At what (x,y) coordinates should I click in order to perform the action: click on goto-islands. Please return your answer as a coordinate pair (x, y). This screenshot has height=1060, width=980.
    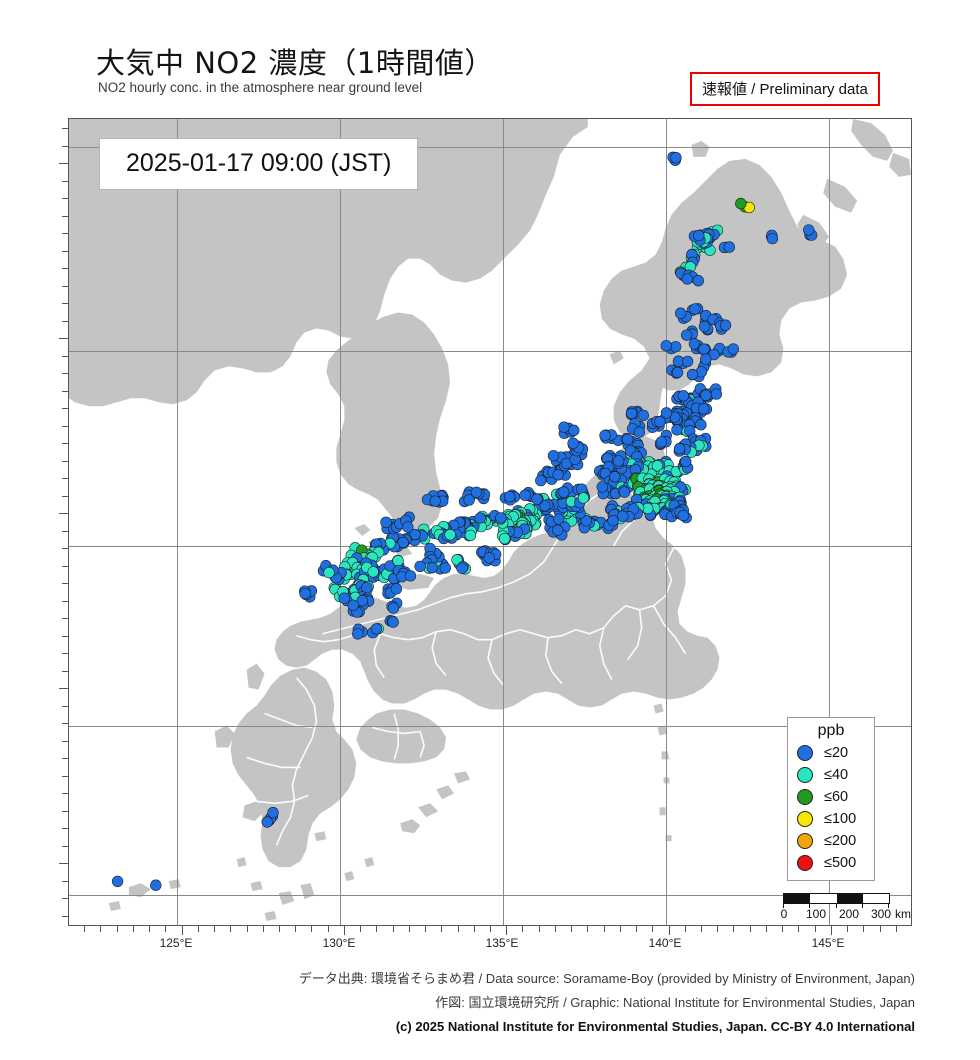
    Looking at the image, I should click on (224, 736).